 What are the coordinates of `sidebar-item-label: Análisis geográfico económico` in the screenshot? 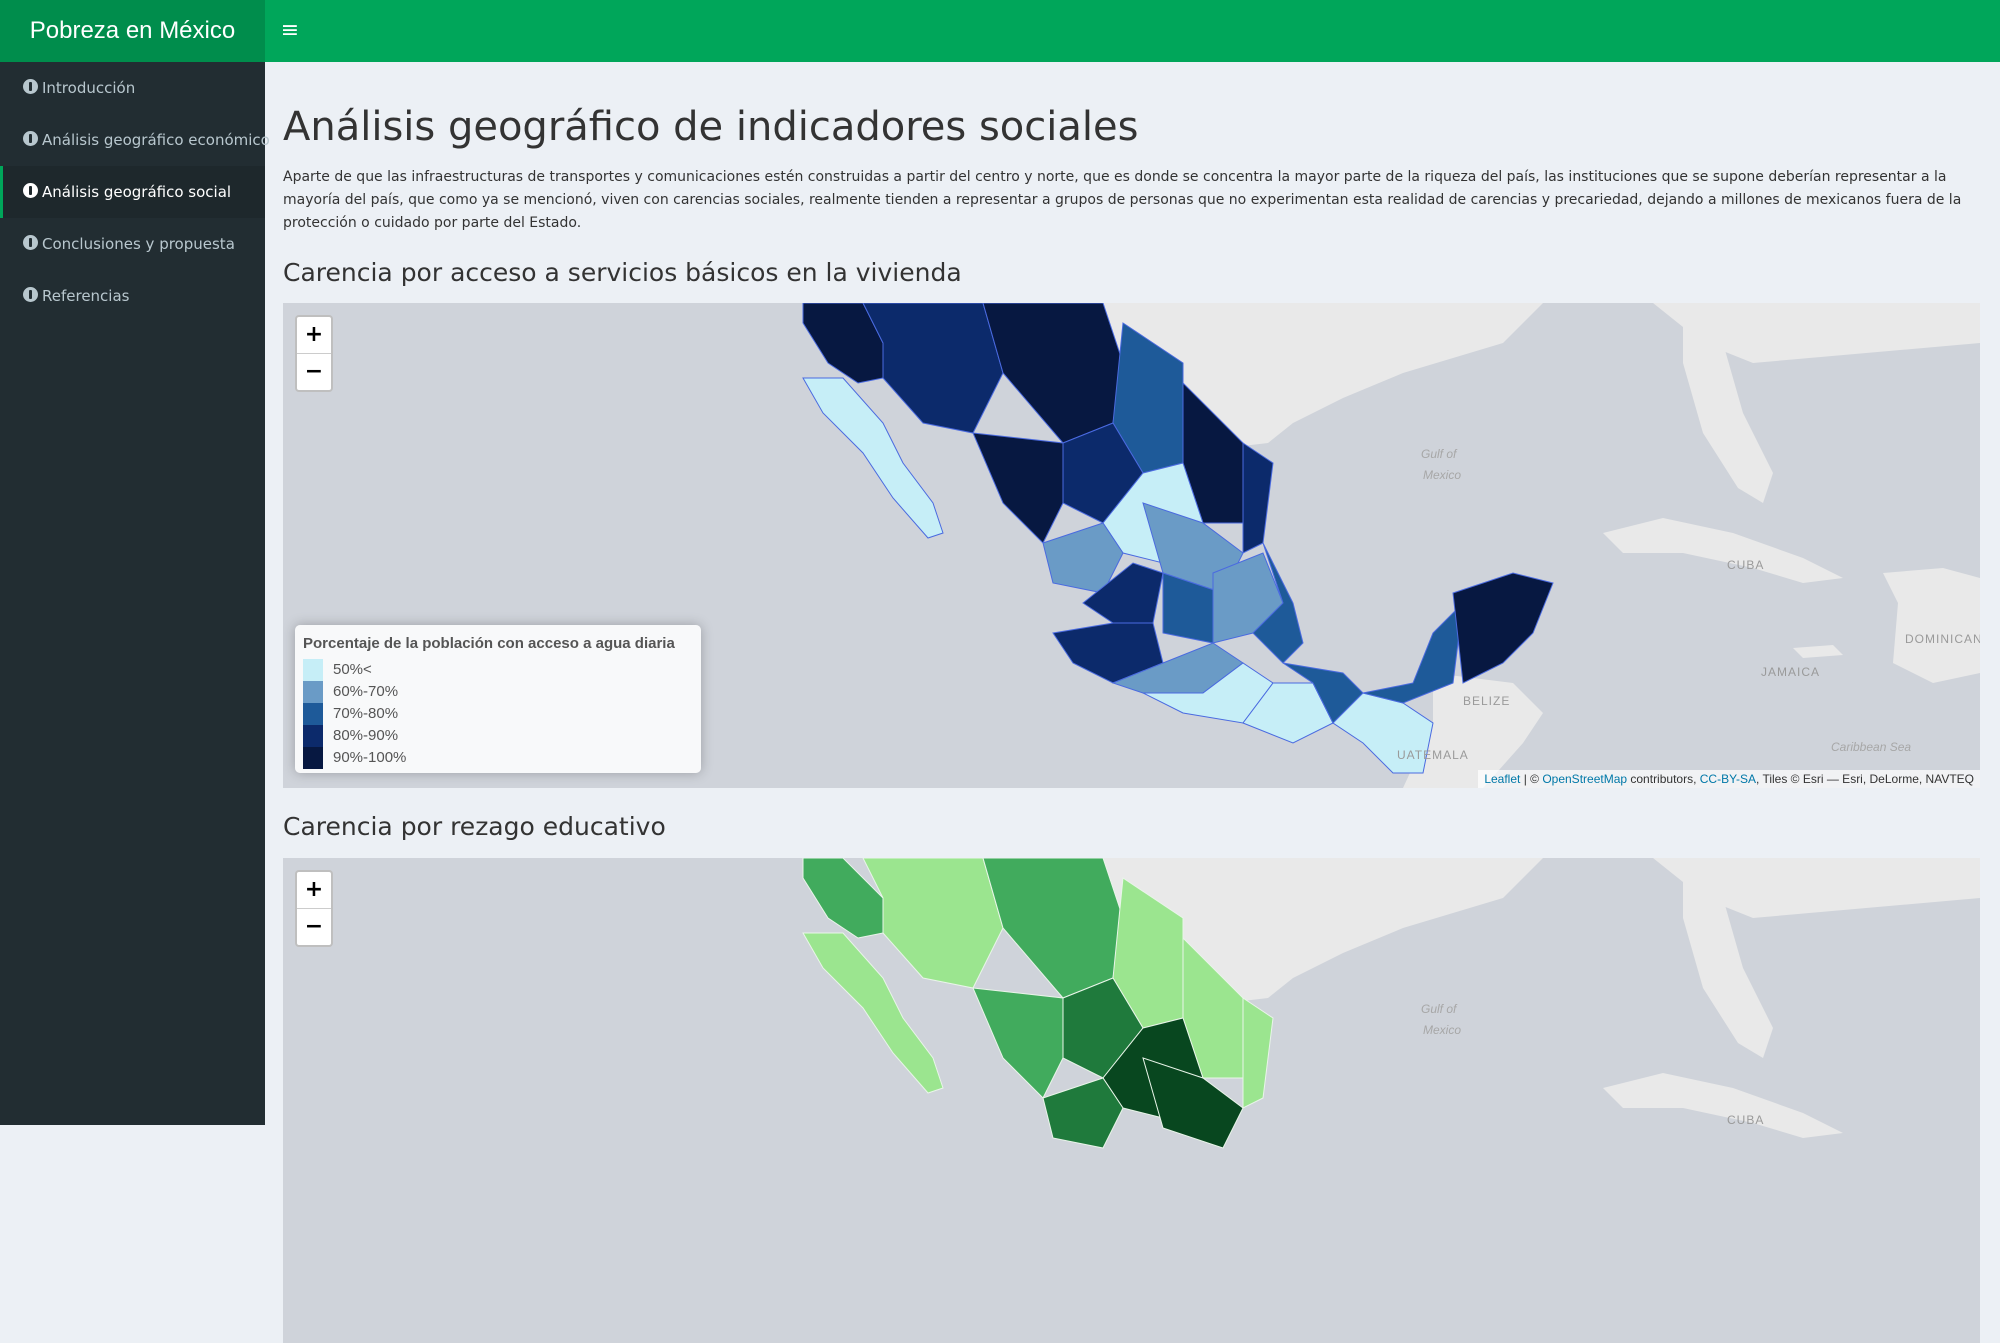 It's located at (156, 140).